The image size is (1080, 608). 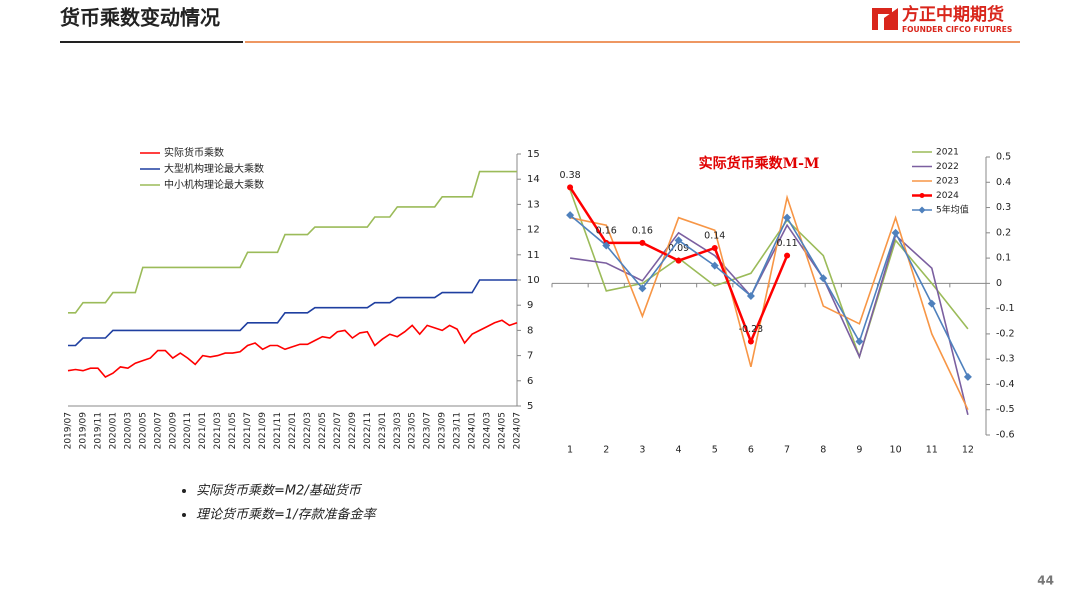 What do you see at coordinates (953, 14) in the screenshot?
I see `logo-text: 方正中期期货` at bounding box center [953, 14].